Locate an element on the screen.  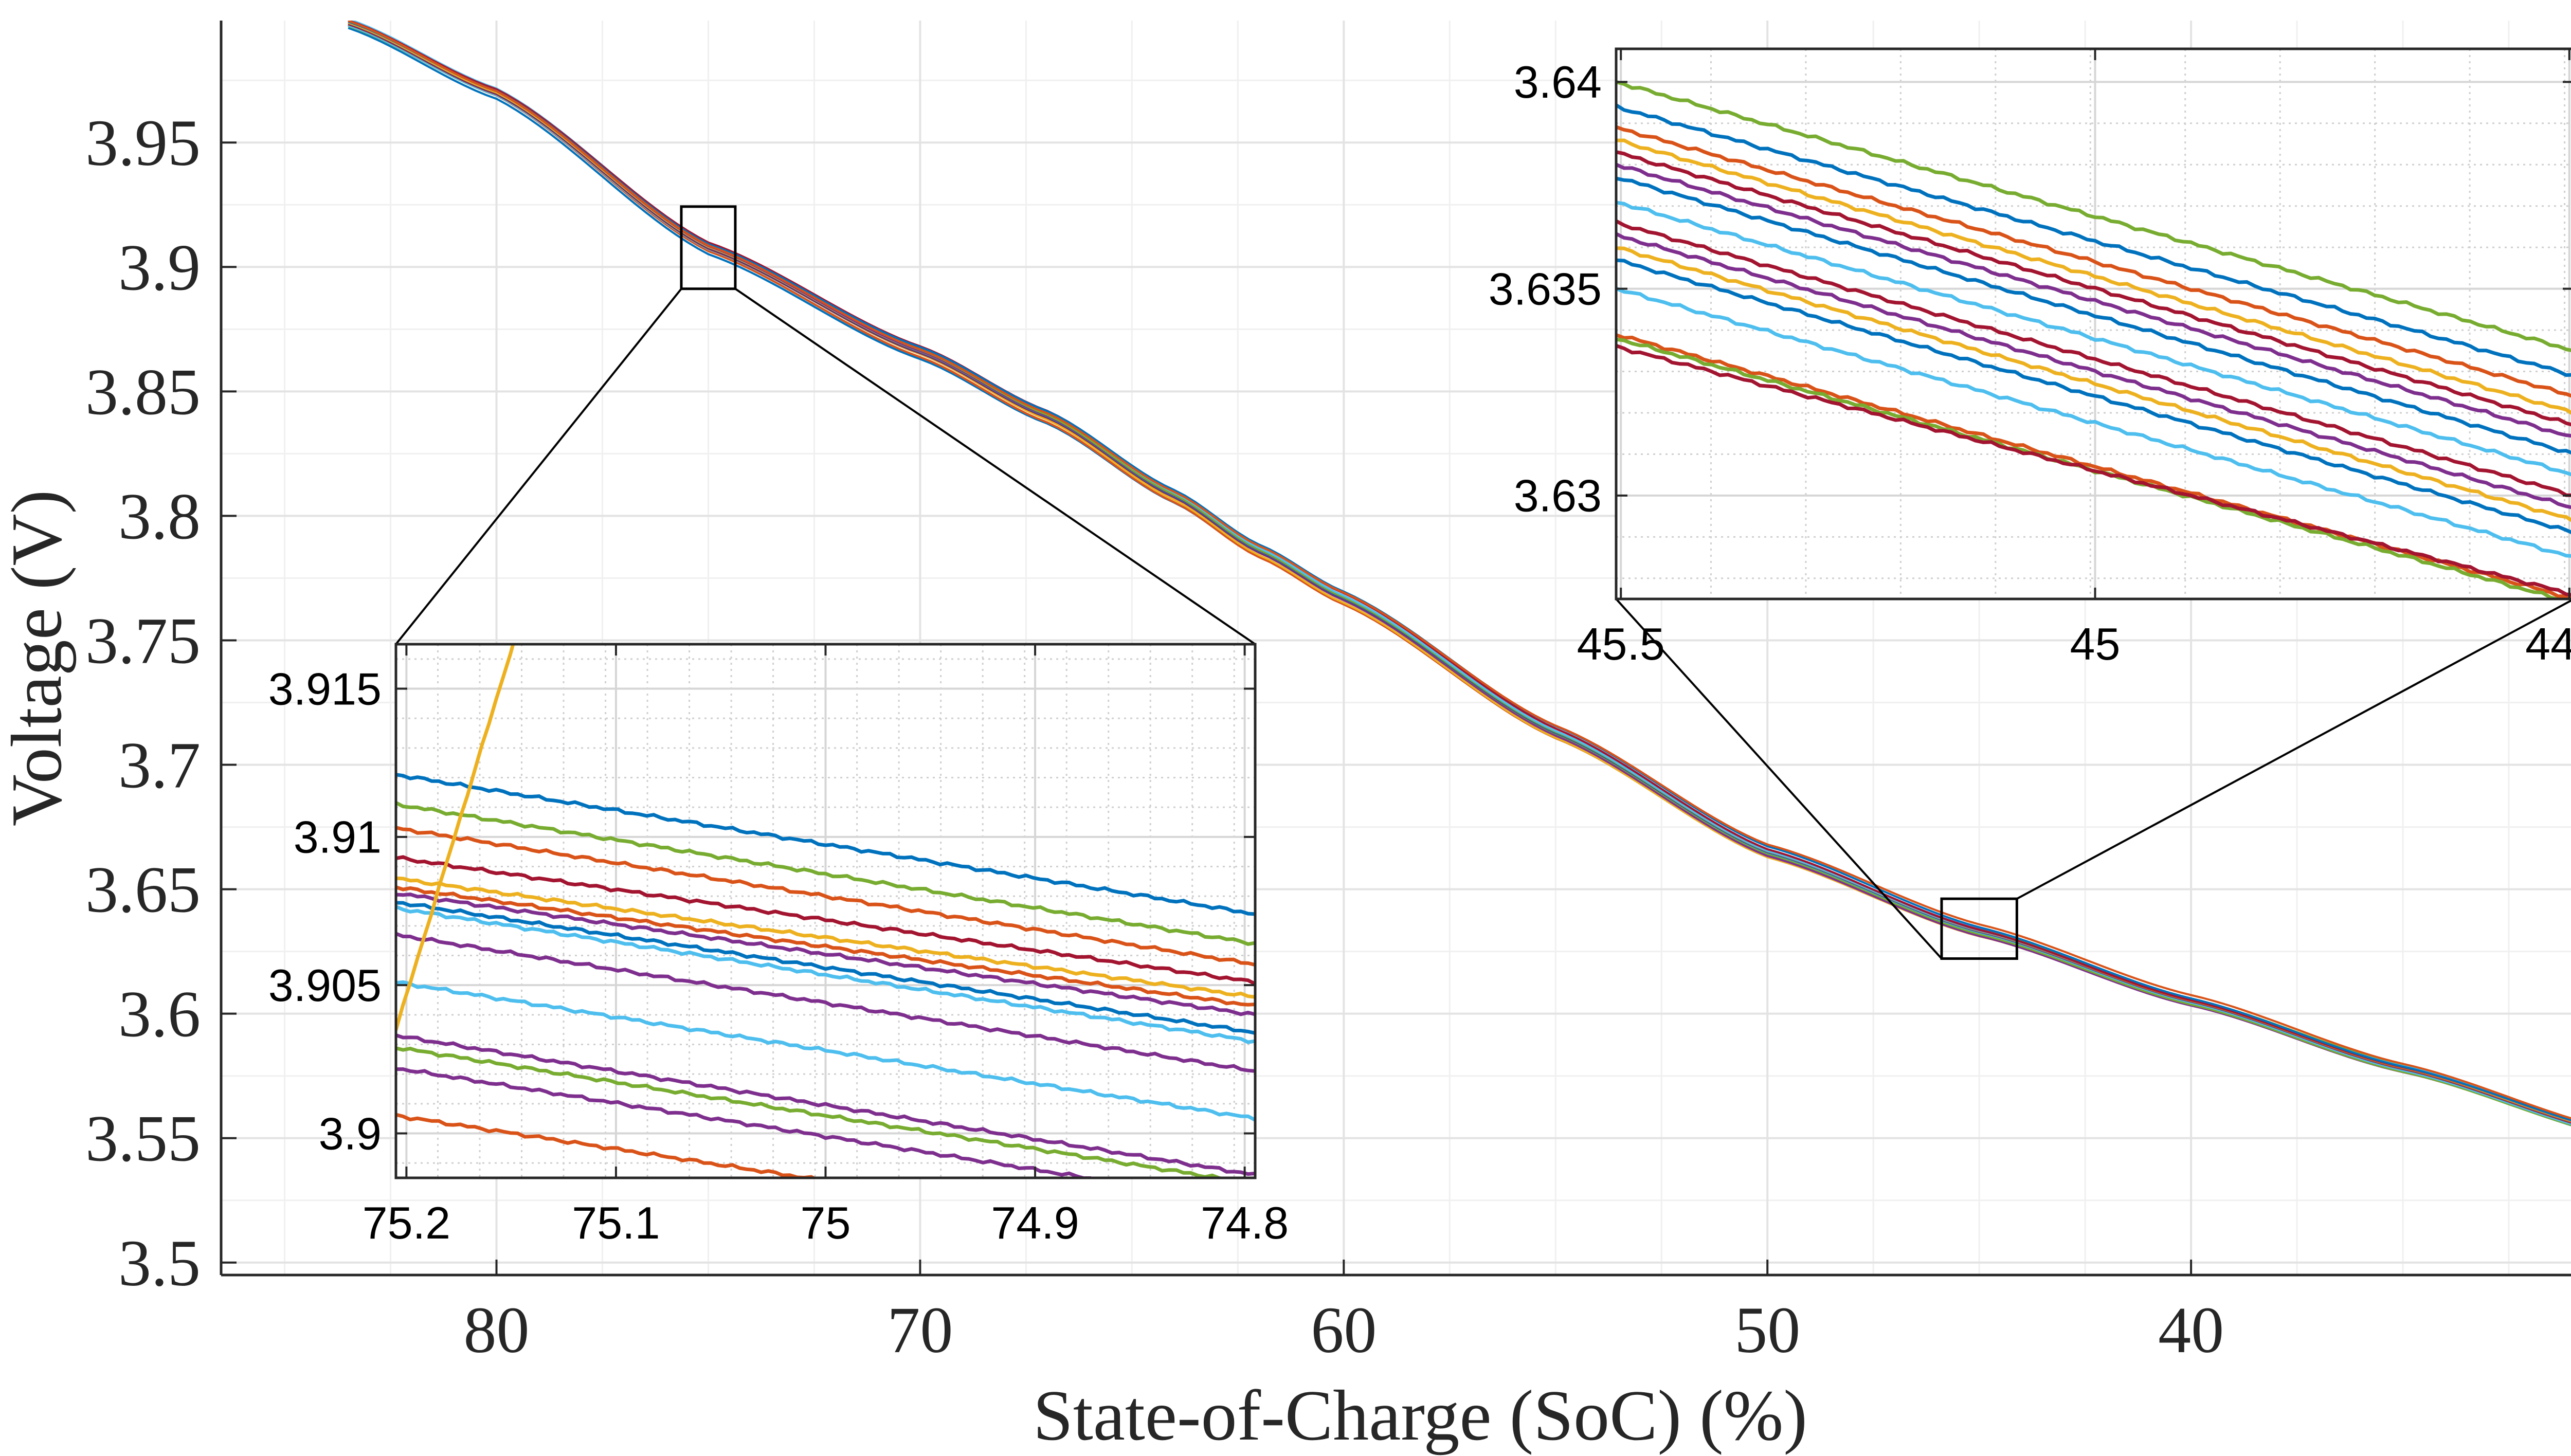
main-y-tick-label: 3.85 is located at coordinates (143, 392).